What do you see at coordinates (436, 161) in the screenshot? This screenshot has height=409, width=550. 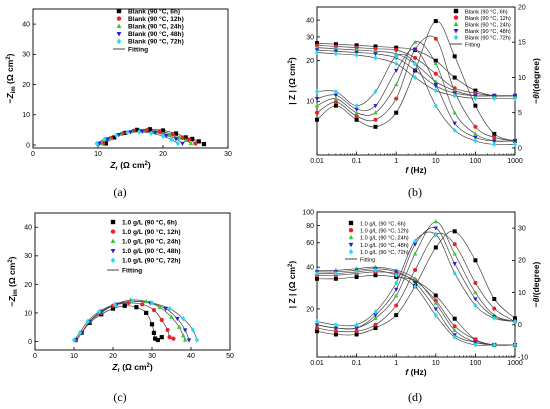 I see `b-x-tick-3-label: 10` at bounding box center [436, 161].